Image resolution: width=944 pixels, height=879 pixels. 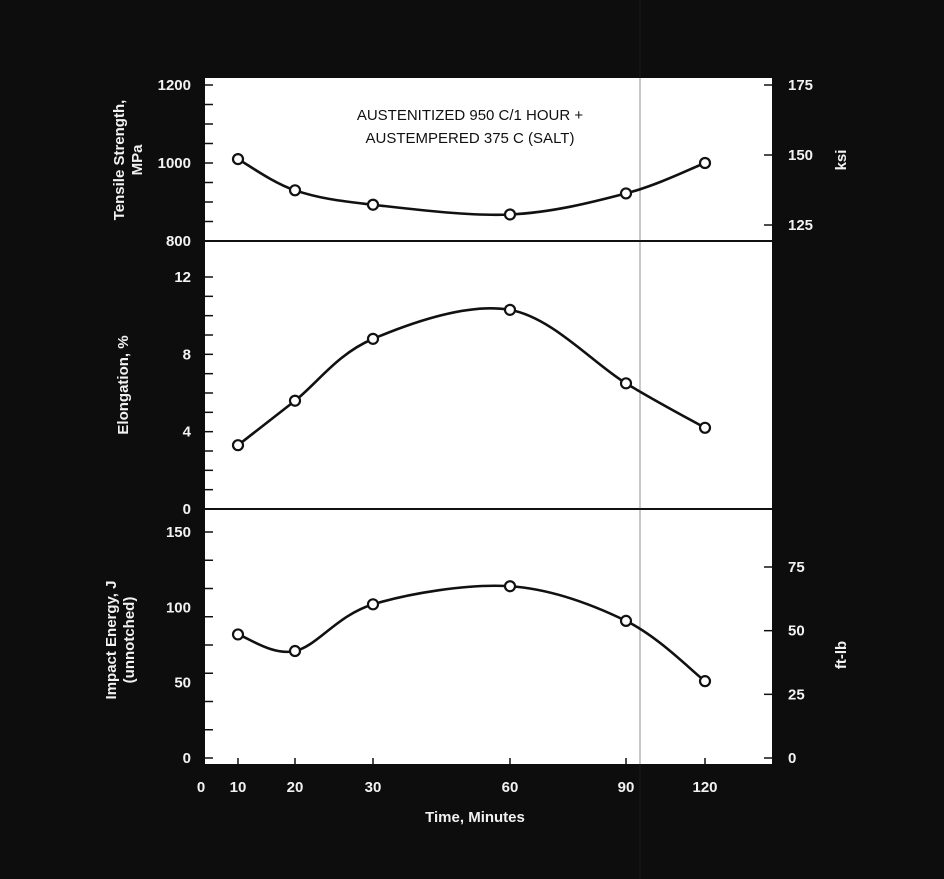 What do you see at coordinates (174, 163) in the screenshot?
I see `y-tick-label: 1000` at bounding box center [174, 163].